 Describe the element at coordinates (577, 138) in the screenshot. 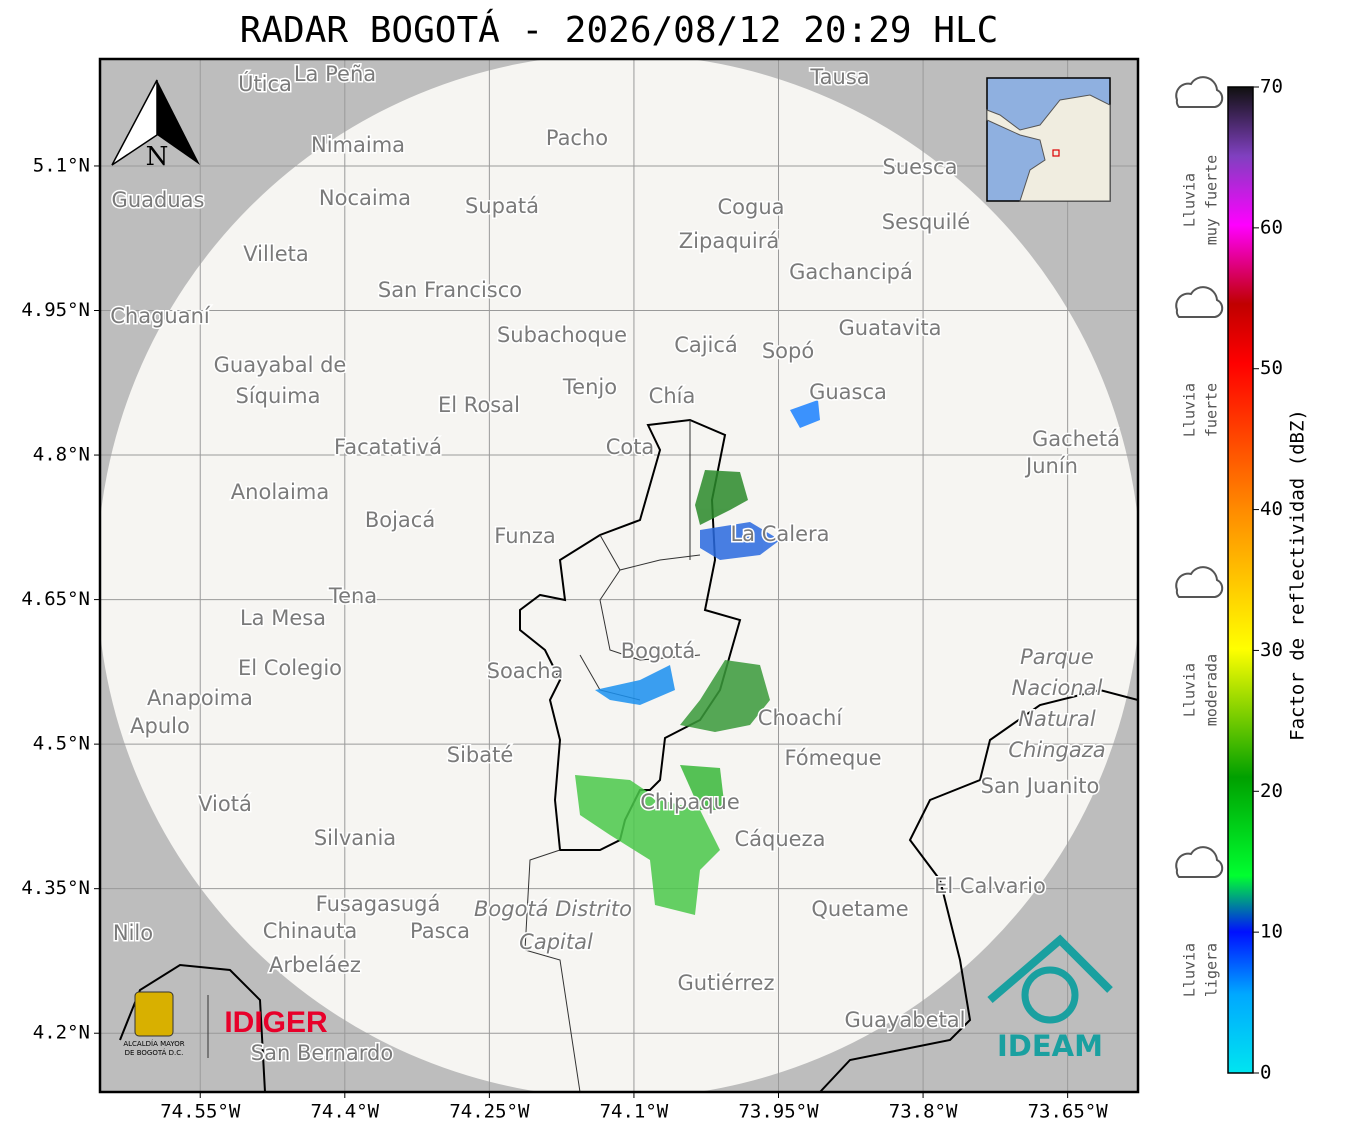

I see `place-label: Pacho` at that location.